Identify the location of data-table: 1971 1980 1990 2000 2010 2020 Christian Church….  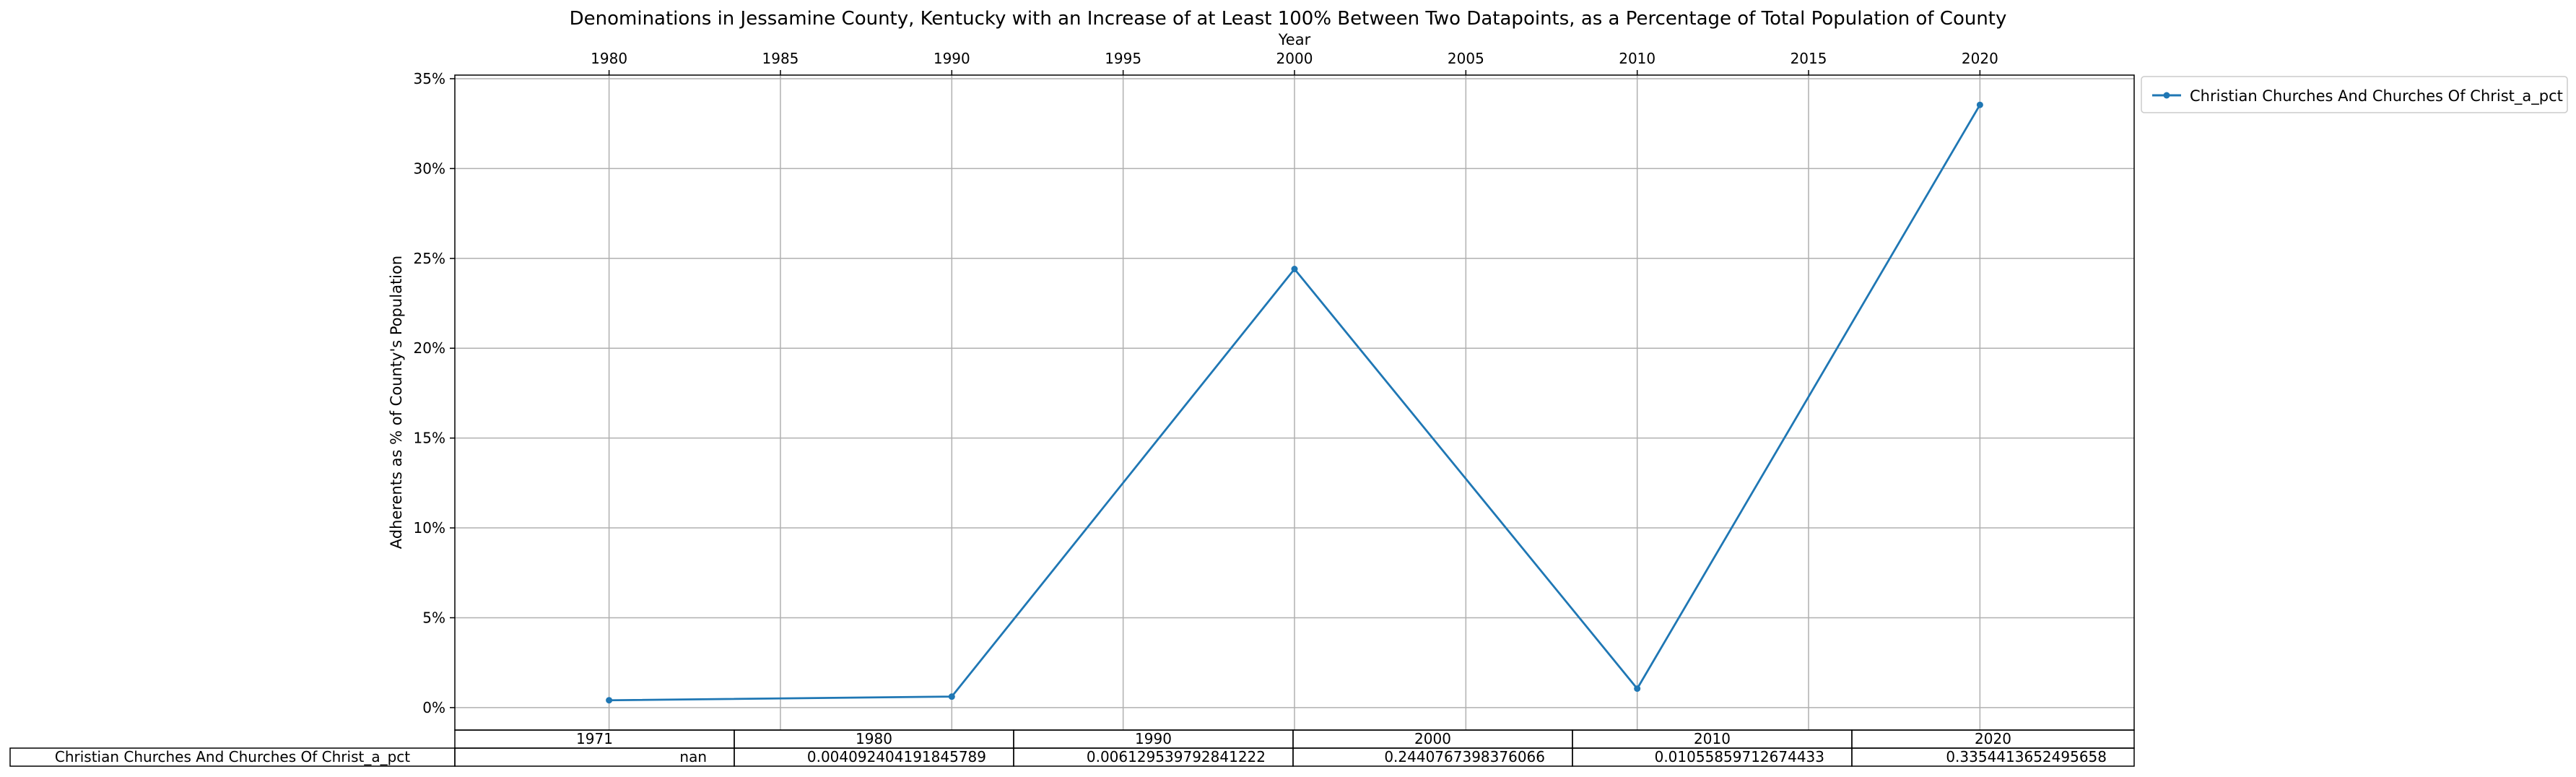
(1072, 748).